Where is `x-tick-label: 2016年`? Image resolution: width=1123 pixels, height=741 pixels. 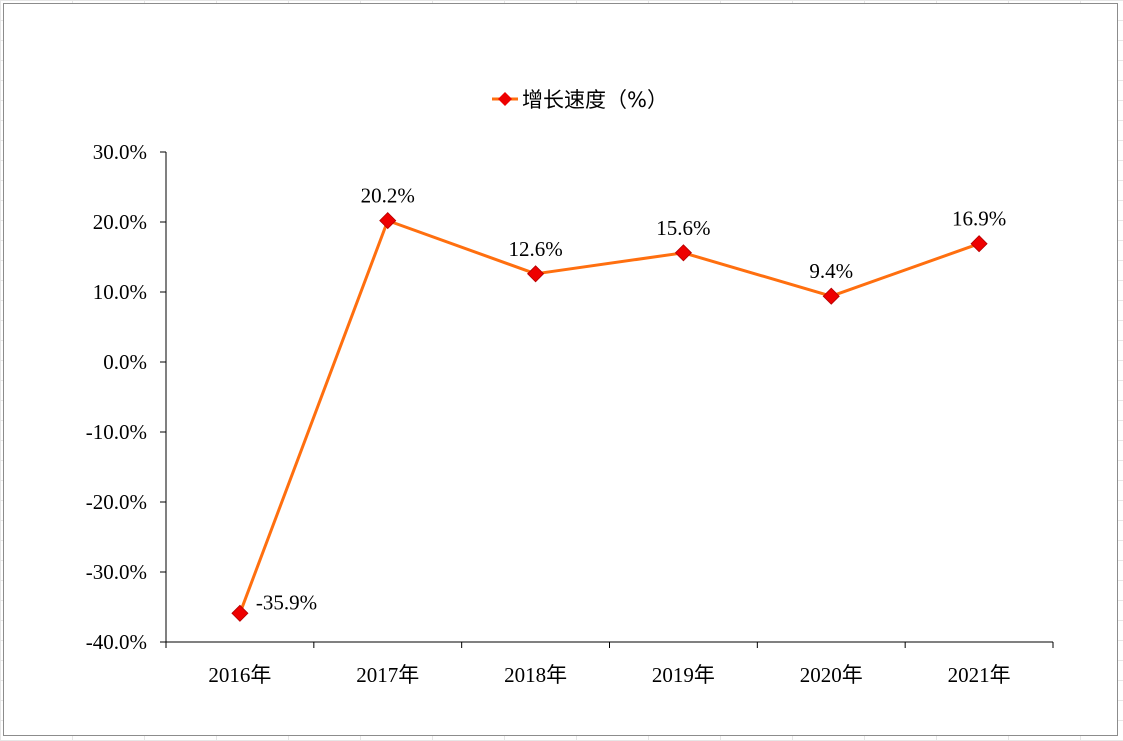
x-tick-label: 2016年 is located at coordinates (239, 675).